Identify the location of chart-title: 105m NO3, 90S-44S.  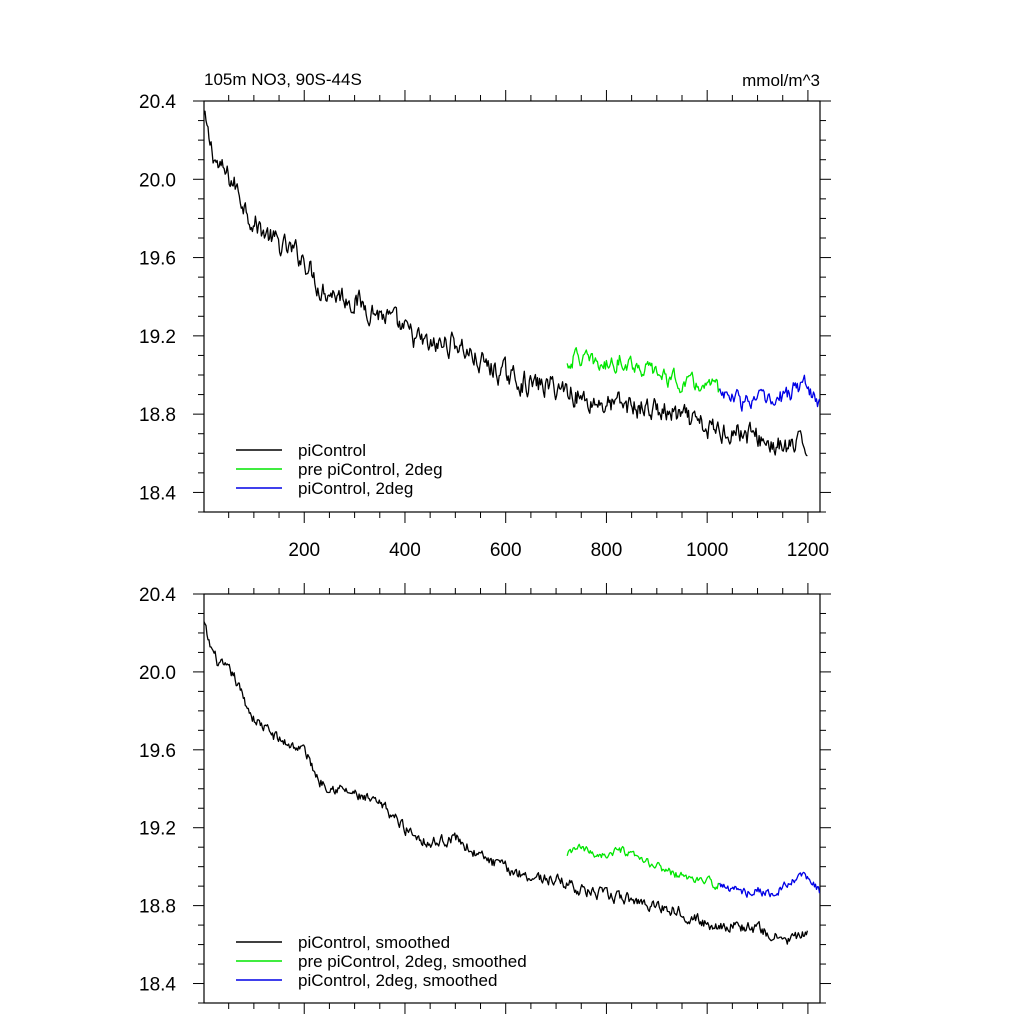
(283, 79).